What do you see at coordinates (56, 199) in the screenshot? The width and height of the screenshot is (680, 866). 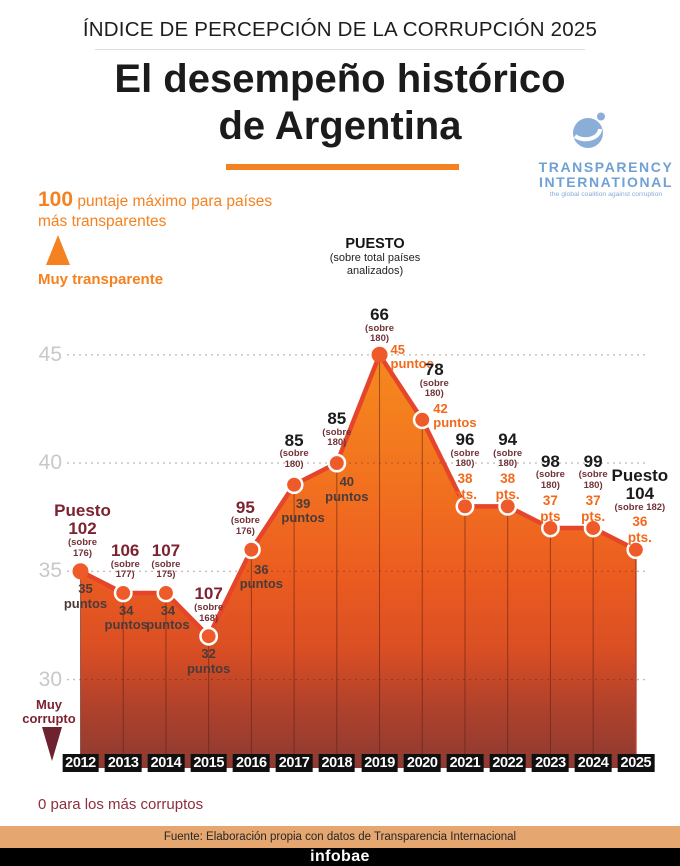 I see `max-score-value: 100` at bounding box center [56, 199].